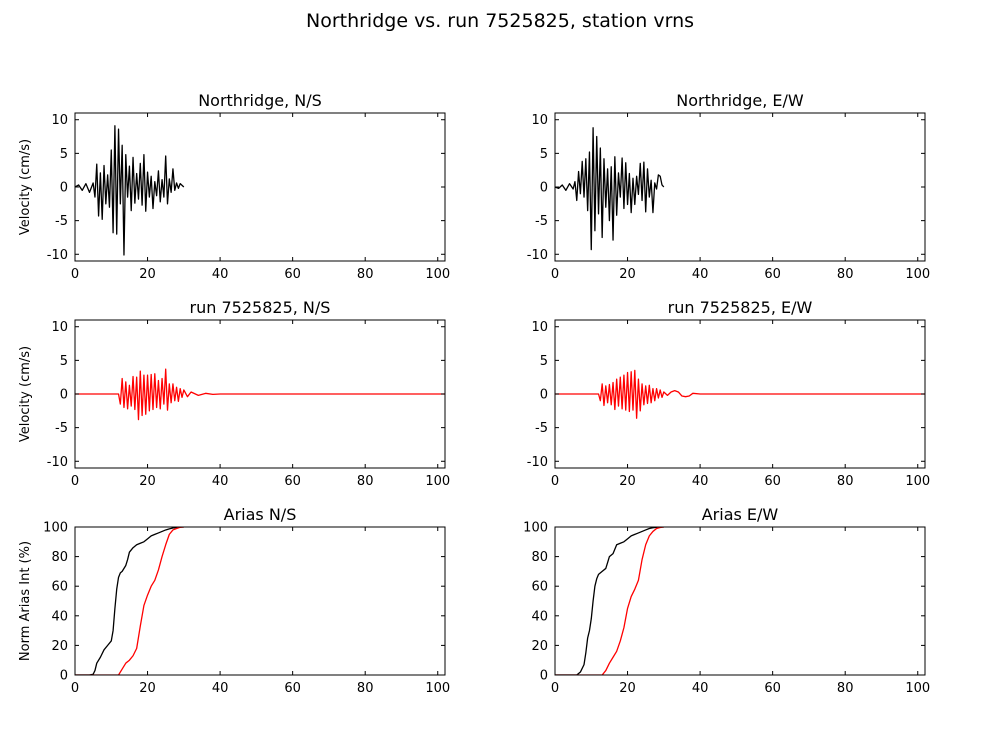 This screenshot has height=750, width=1000. Describe the element at coordinates (500, 21) in the screenshot. I see `figure-title: Northridge vs. run 7525825, station vrns` at that location.